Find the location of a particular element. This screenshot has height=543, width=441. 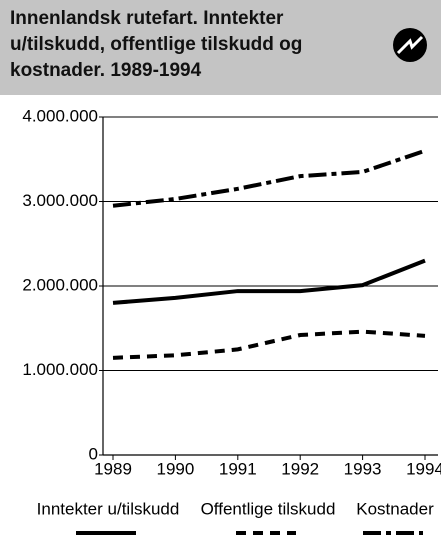

x-tick-label: 1994 is located at coordinates (423, 468).